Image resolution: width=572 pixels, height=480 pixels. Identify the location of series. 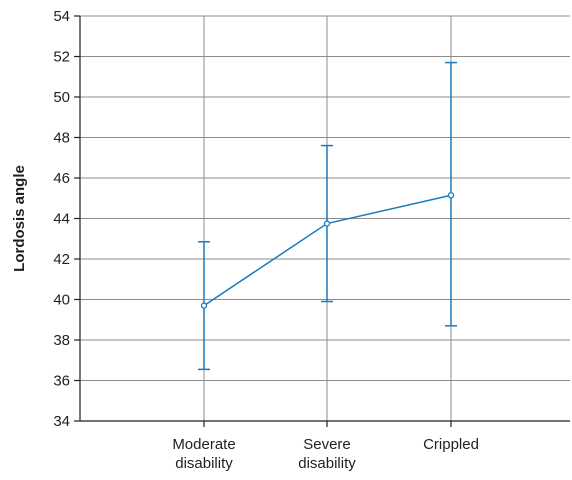
(327, 250).